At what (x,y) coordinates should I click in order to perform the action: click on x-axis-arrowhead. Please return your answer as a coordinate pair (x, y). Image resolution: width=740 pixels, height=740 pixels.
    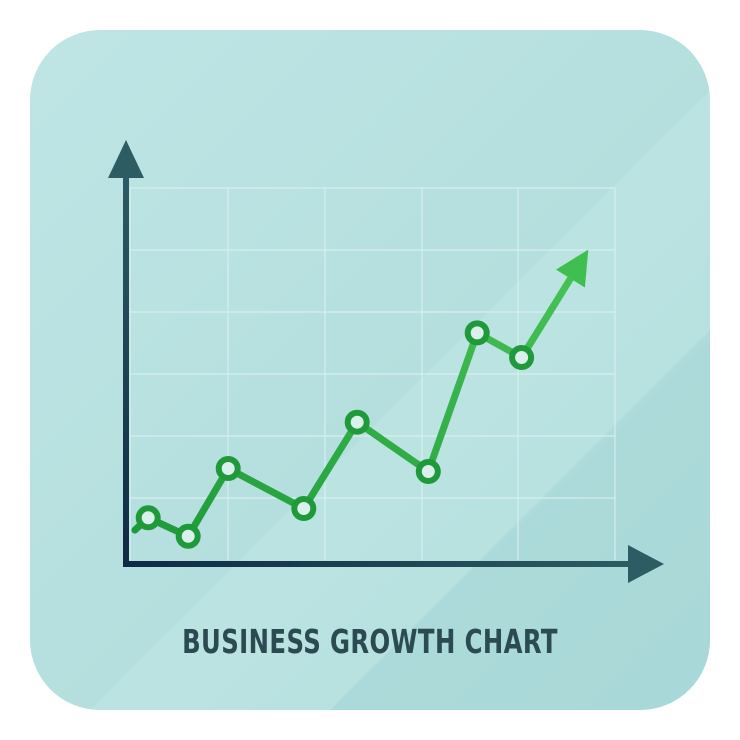
    Looking at the image, I should click on (646, 564).